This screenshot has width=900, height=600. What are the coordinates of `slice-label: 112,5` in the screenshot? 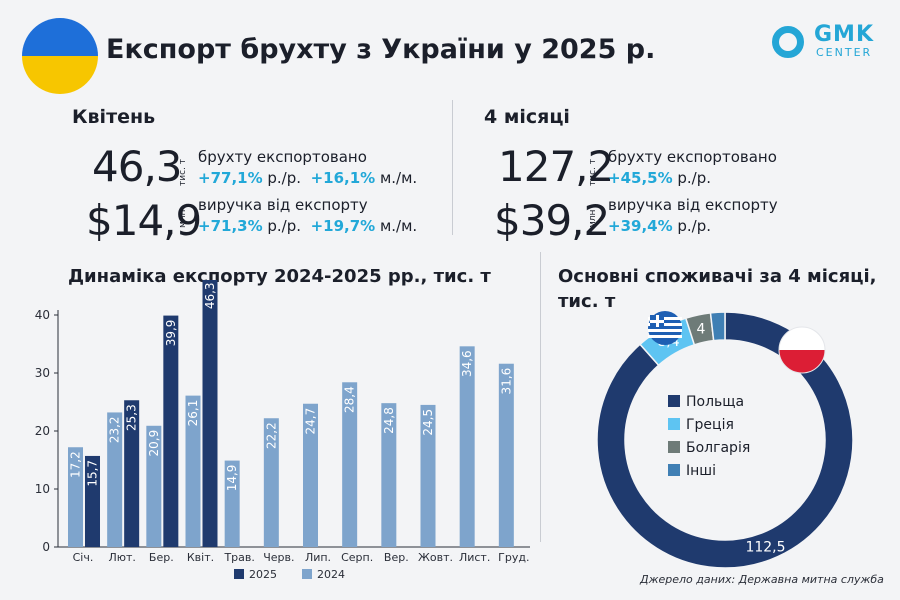 It's located at (765, 548).